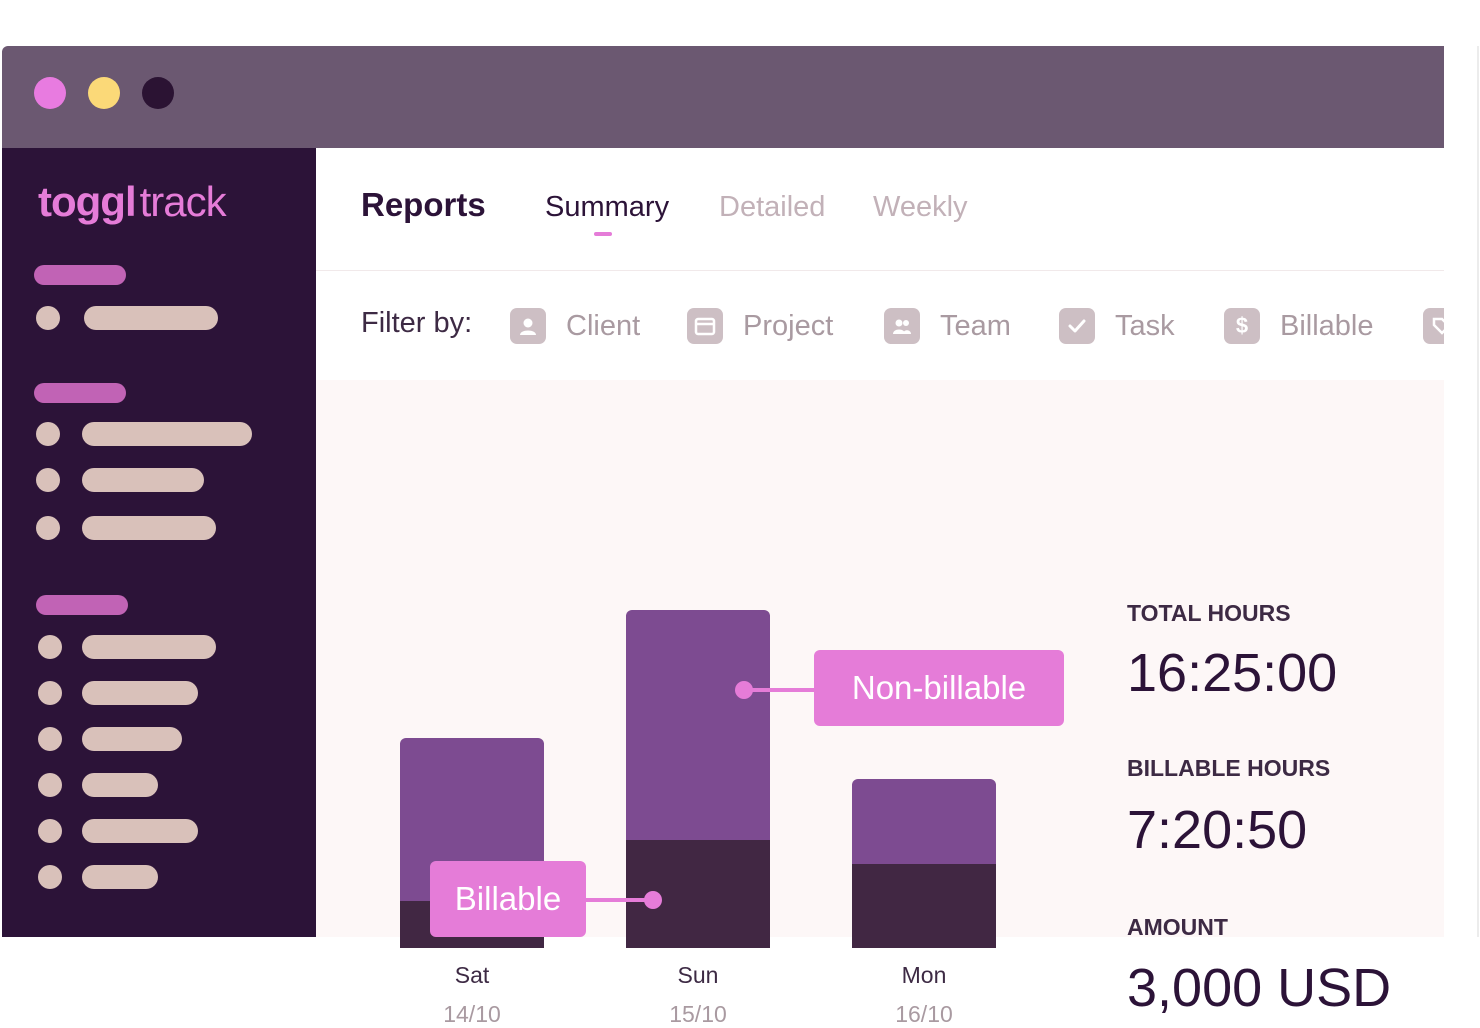 This screenshot has height=1028, width=1480. What do you see at coordinates (902, 326) in the screenshot?
I see `team-icon` at bounding box center [902, 326].